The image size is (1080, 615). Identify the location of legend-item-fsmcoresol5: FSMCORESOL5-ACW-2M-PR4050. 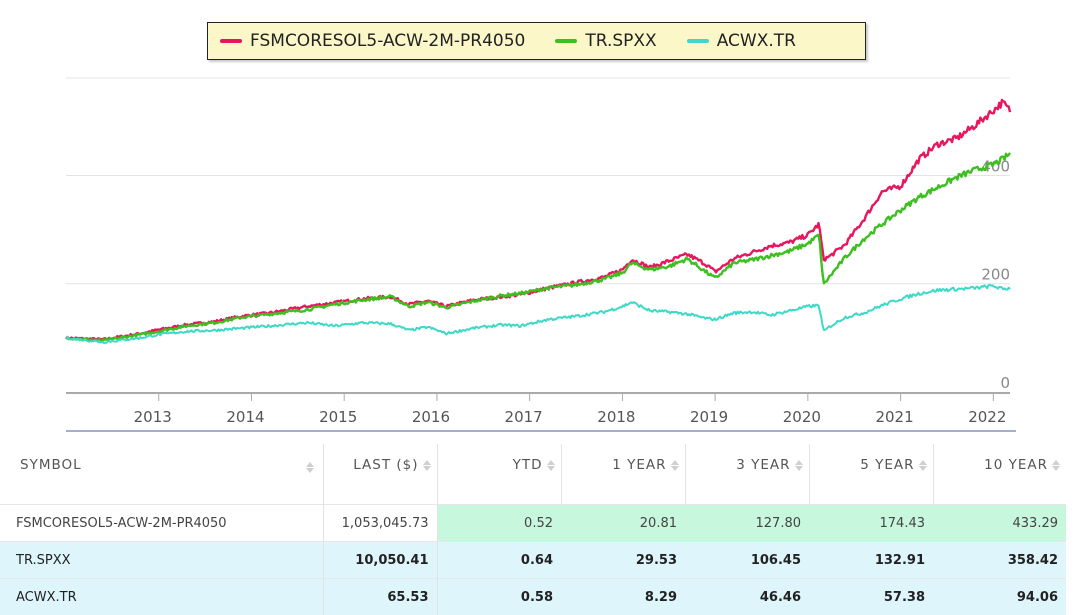
(372, 41).